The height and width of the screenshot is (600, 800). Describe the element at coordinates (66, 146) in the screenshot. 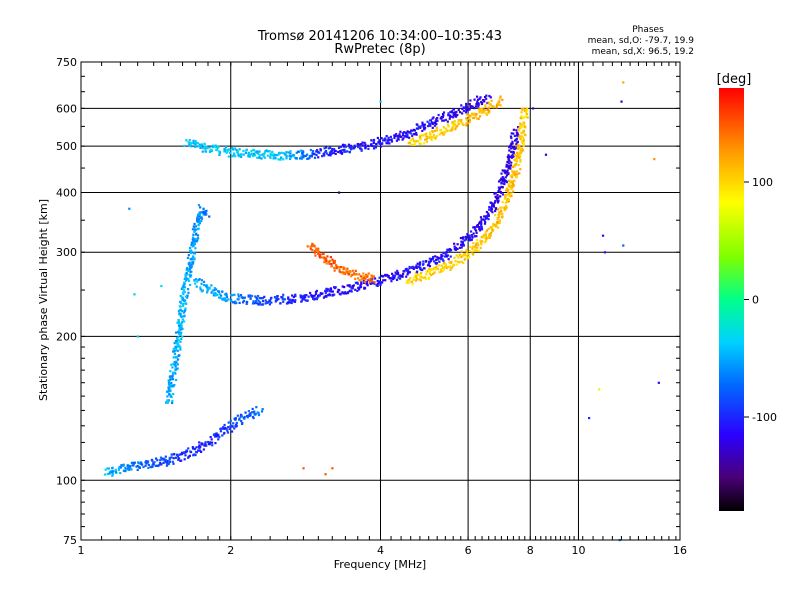

I see `y-tick-label: 500` at that location.